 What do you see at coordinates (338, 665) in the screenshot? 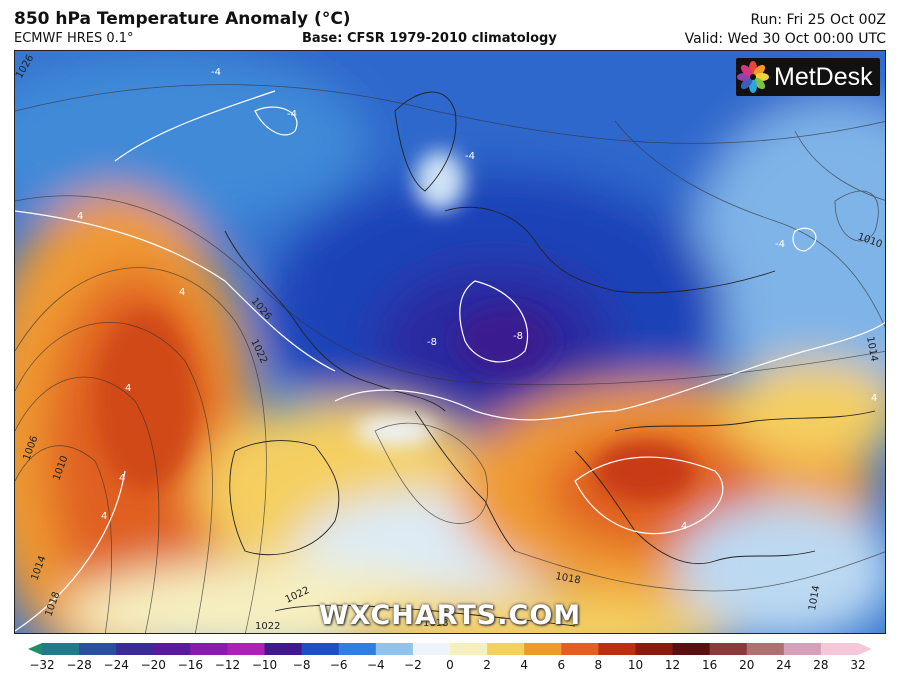
I see `colorbar-tick-label: −6` at bounding box center [338, 665].